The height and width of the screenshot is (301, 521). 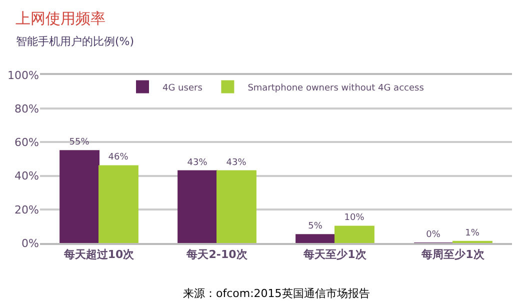 I want to click on y-tick-label: 0%, so click(x=30, y=243).